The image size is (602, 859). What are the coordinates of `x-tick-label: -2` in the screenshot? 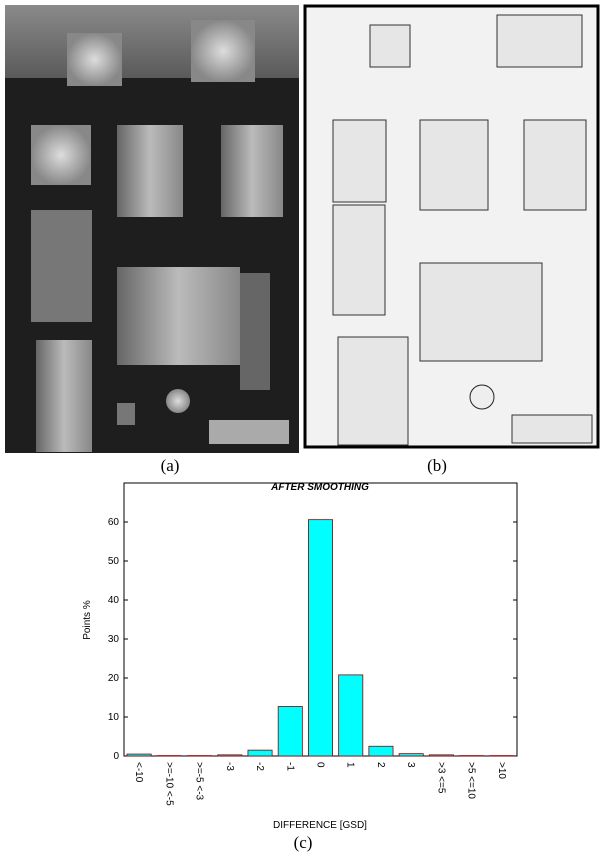 It's located at (259, 766).